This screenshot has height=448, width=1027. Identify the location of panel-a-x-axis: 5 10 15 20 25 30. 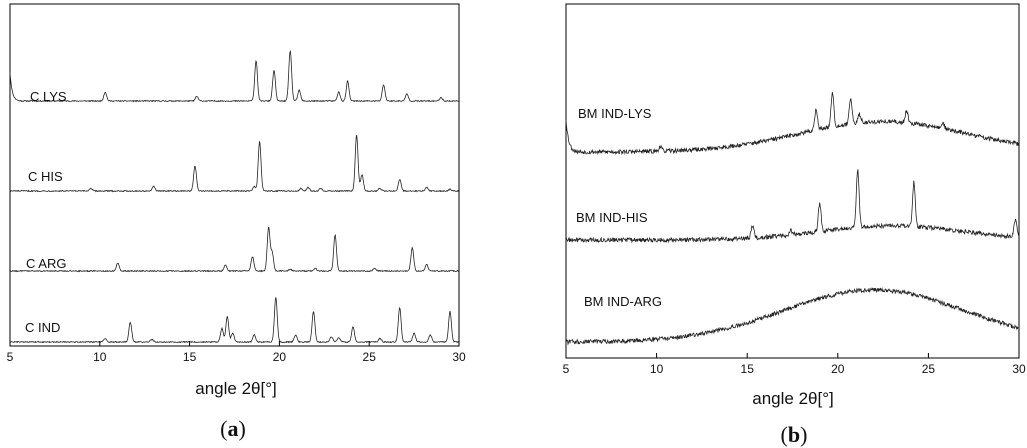
(236, 352).